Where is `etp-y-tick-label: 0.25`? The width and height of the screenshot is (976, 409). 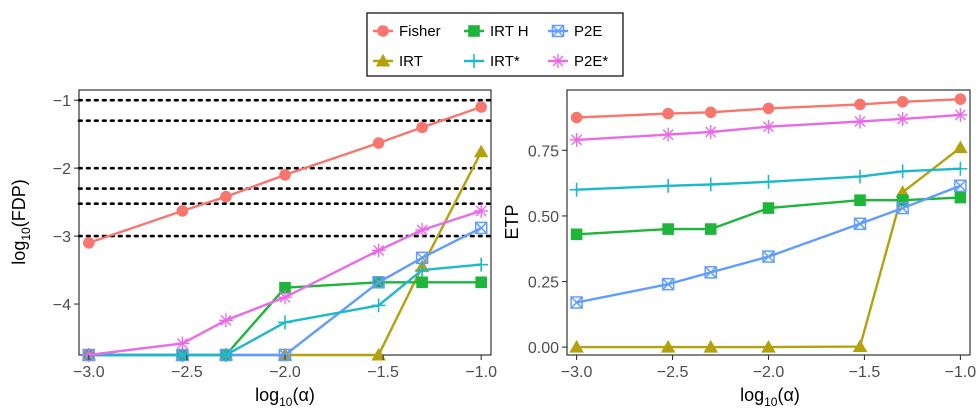 etp-y-tick-label: 0.25 is located at coordinates (543, 283).